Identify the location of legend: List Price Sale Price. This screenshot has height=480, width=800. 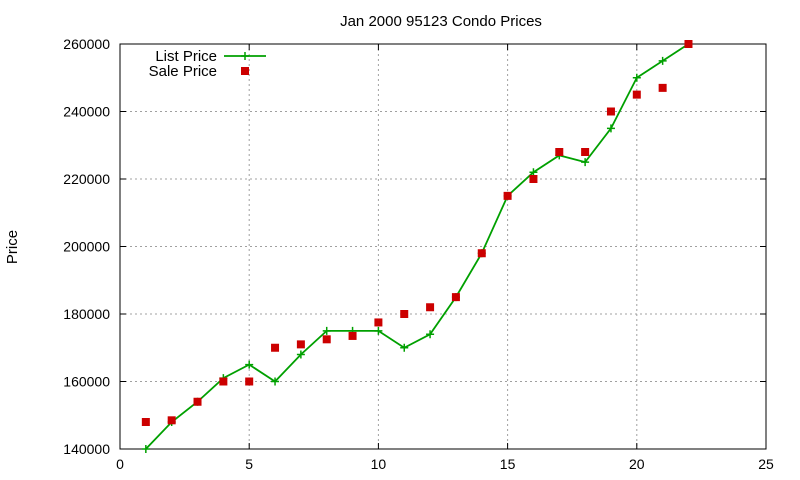
(207, 64).